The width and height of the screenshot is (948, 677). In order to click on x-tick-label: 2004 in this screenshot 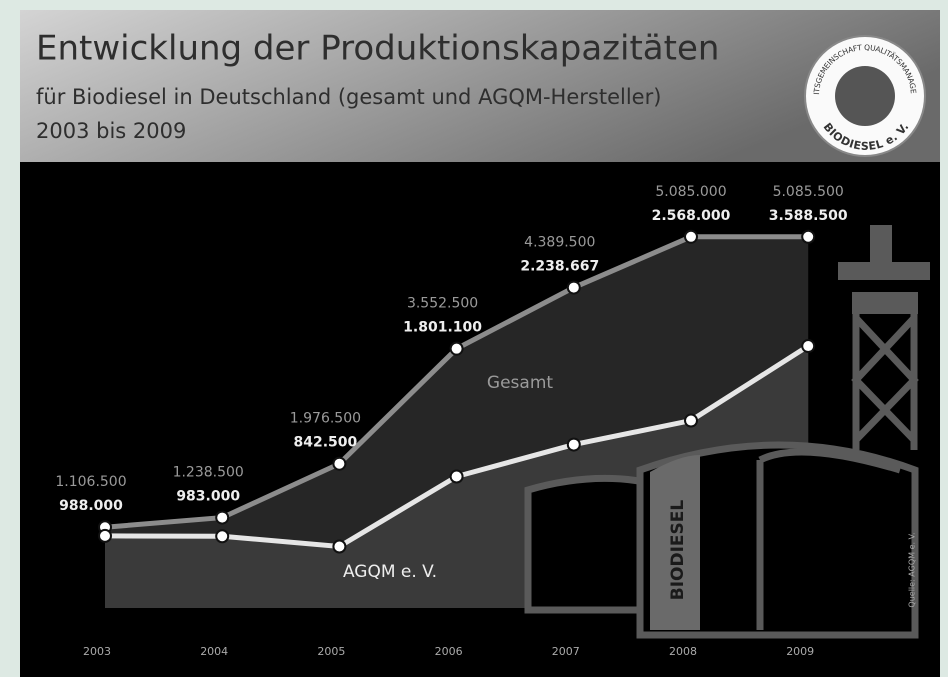, I will do `click(214, 651)`.